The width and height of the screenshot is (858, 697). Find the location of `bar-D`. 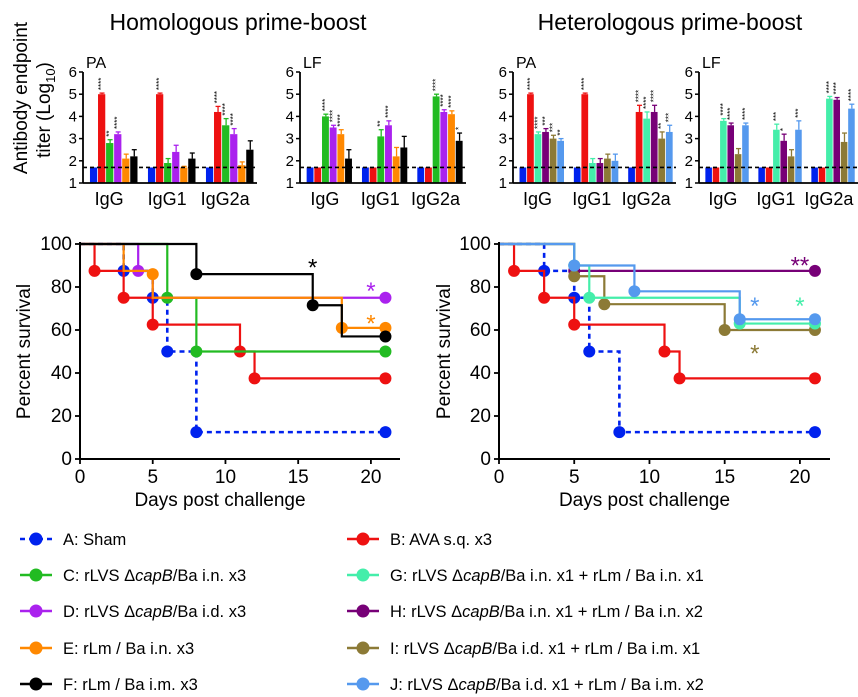

bar-D is located at coordinates (234, 158).